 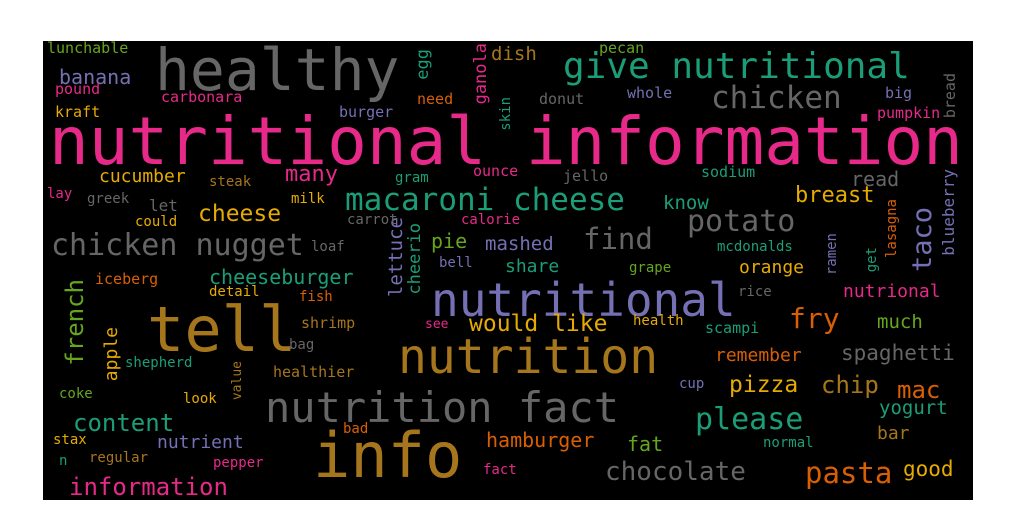 What do you see at coordinates (63, 461) in the screenshot?
I see `wordcloud-word-n: n` at bounding box center [63, 461].